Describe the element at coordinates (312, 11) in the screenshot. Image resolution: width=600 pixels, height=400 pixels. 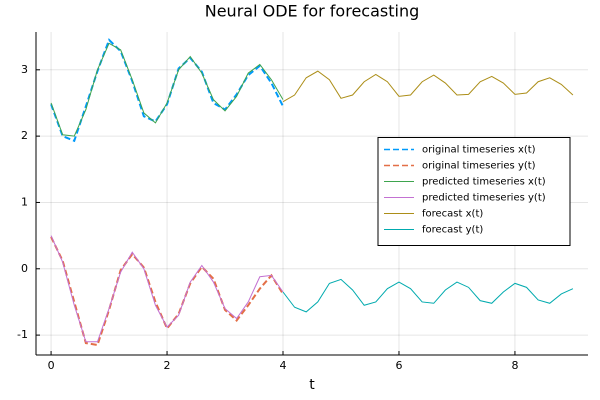
I see `chart-title: Neural ODE for forecasting` at that location.